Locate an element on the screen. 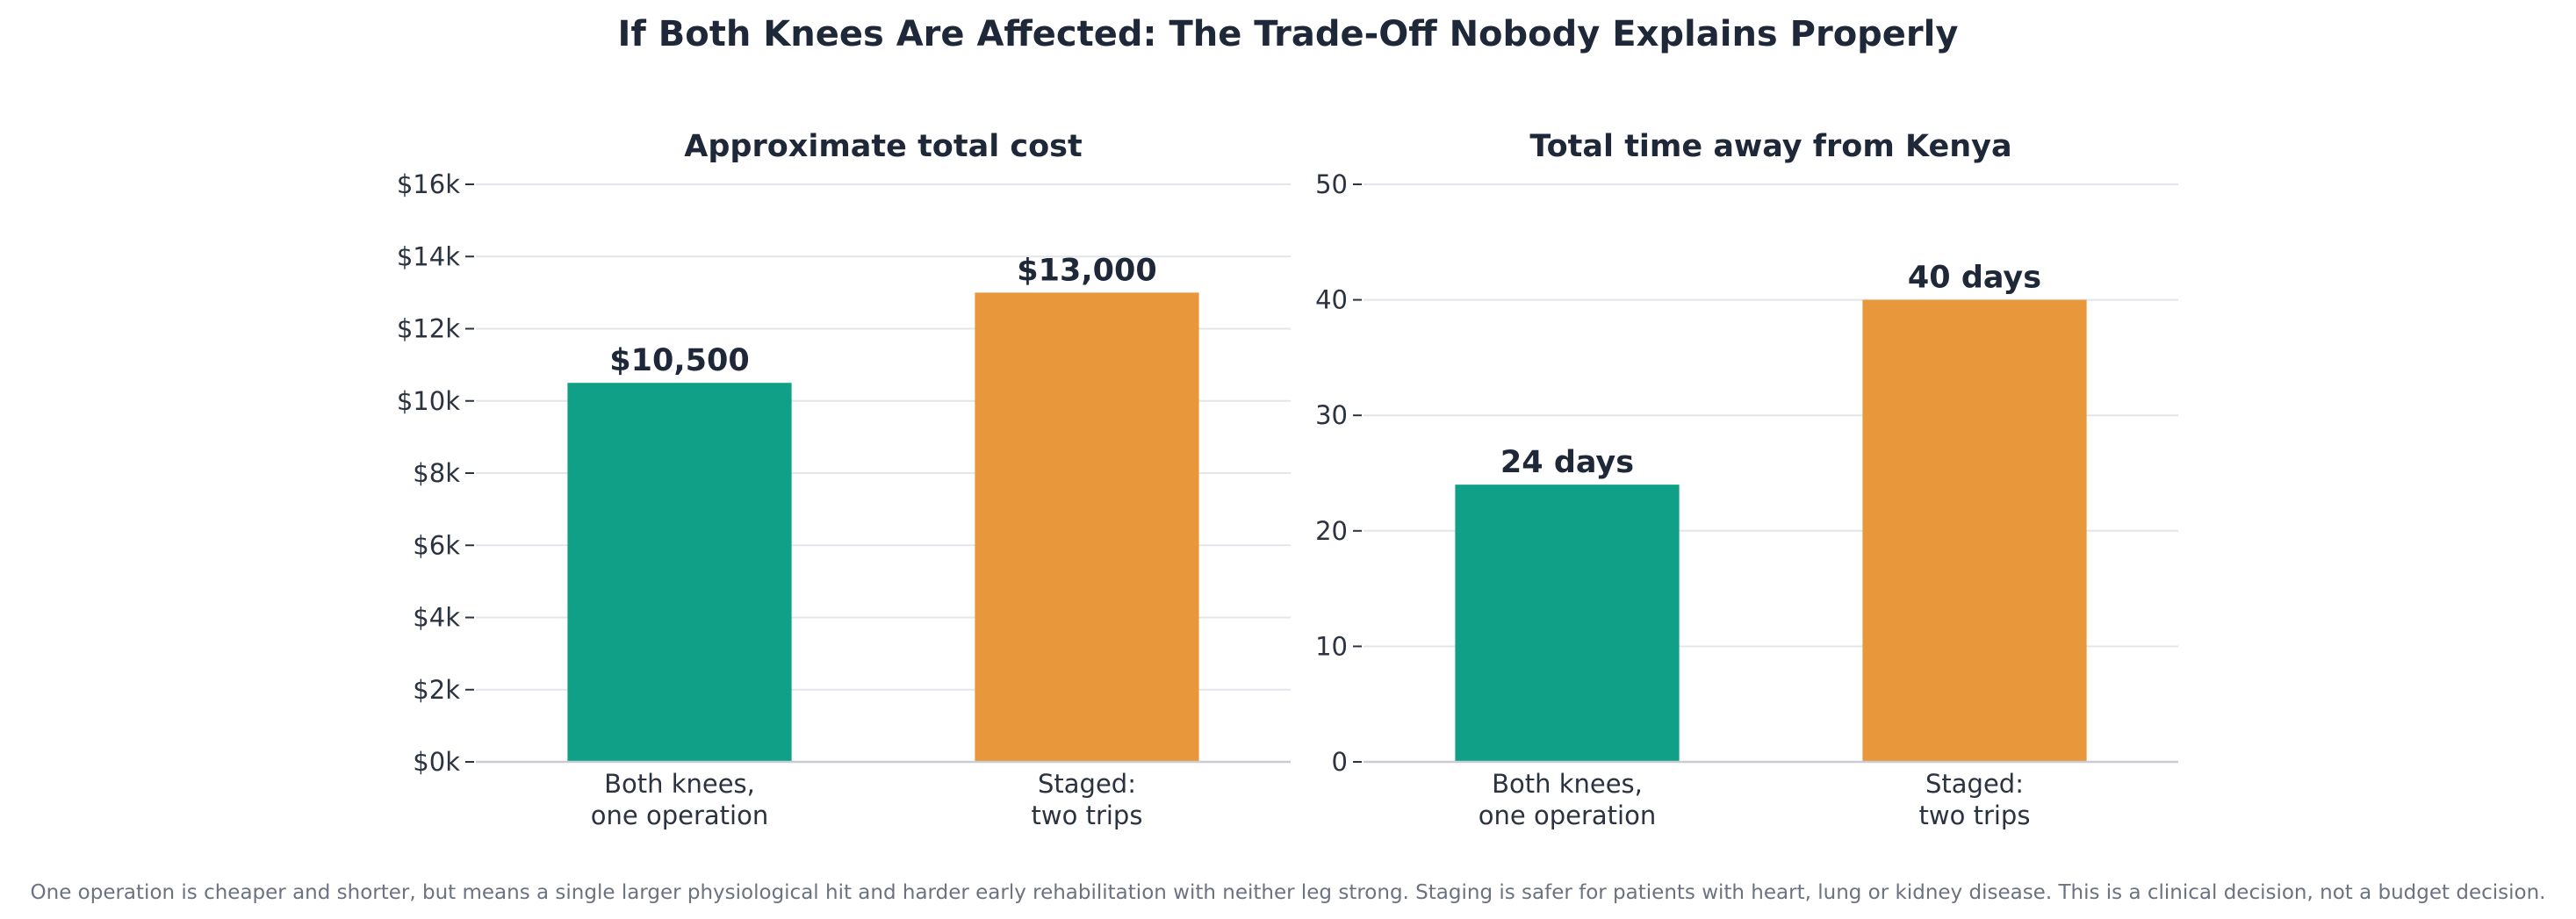 The image size is (2576, 919). y-tick-label: 20 is located at coordinates (1331, 531).